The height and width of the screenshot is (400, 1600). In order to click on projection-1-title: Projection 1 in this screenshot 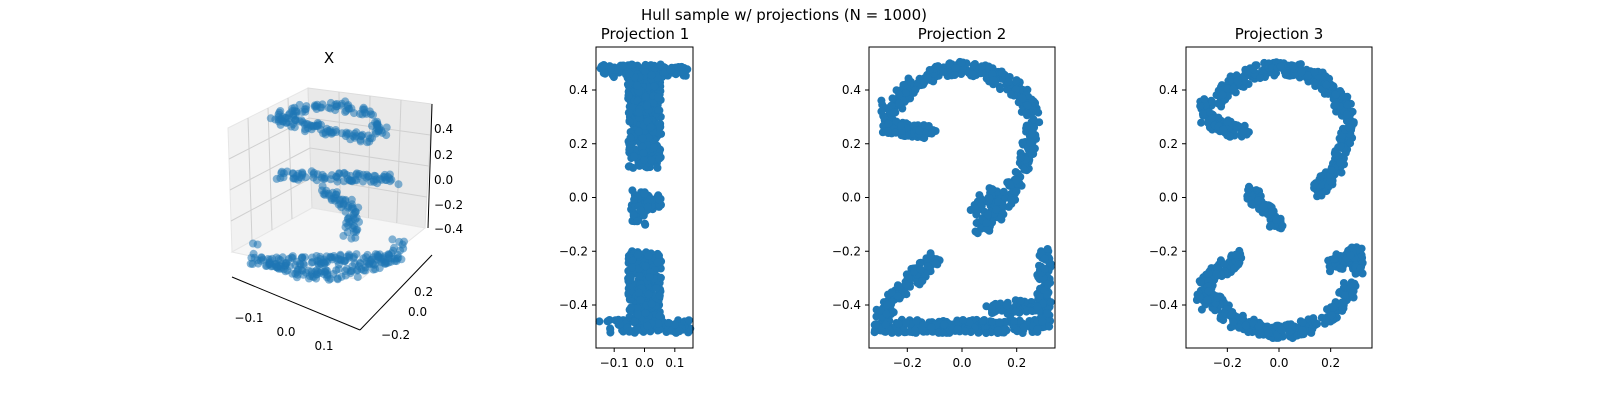, I will do `click(645, 34)`.